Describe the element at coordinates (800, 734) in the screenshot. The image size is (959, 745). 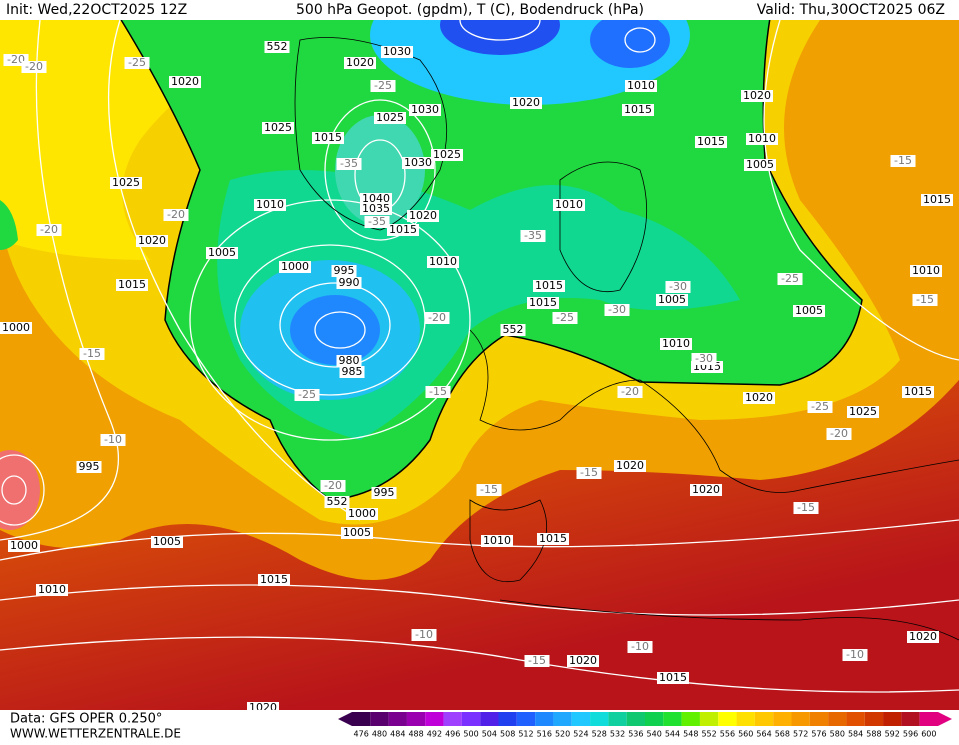
I see `colorbar-tick-label: 572` at that location.